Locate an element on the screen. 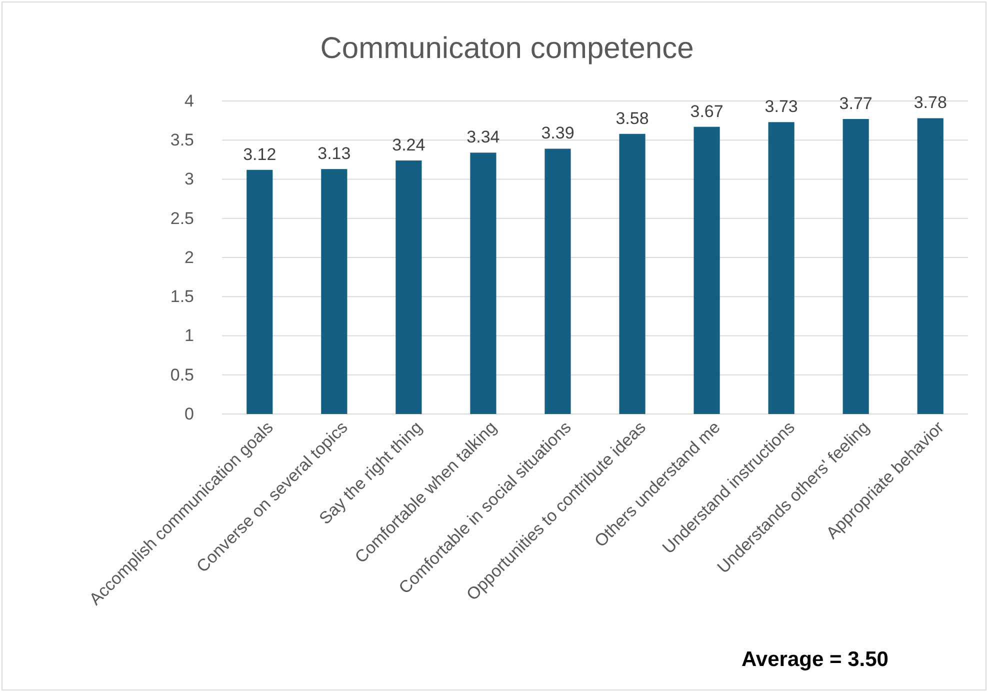 The height and width of the screenshot is (694, 998). data-label: 3.13 is located at coordinates (334, 154).